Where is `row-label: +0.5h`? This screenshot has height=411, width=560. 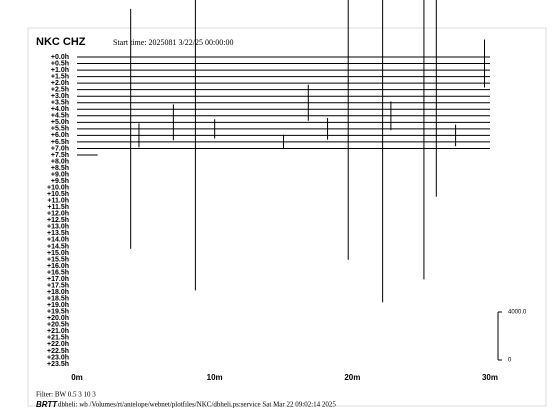 row-label: +0.5h is located at coordinates (60, 63).